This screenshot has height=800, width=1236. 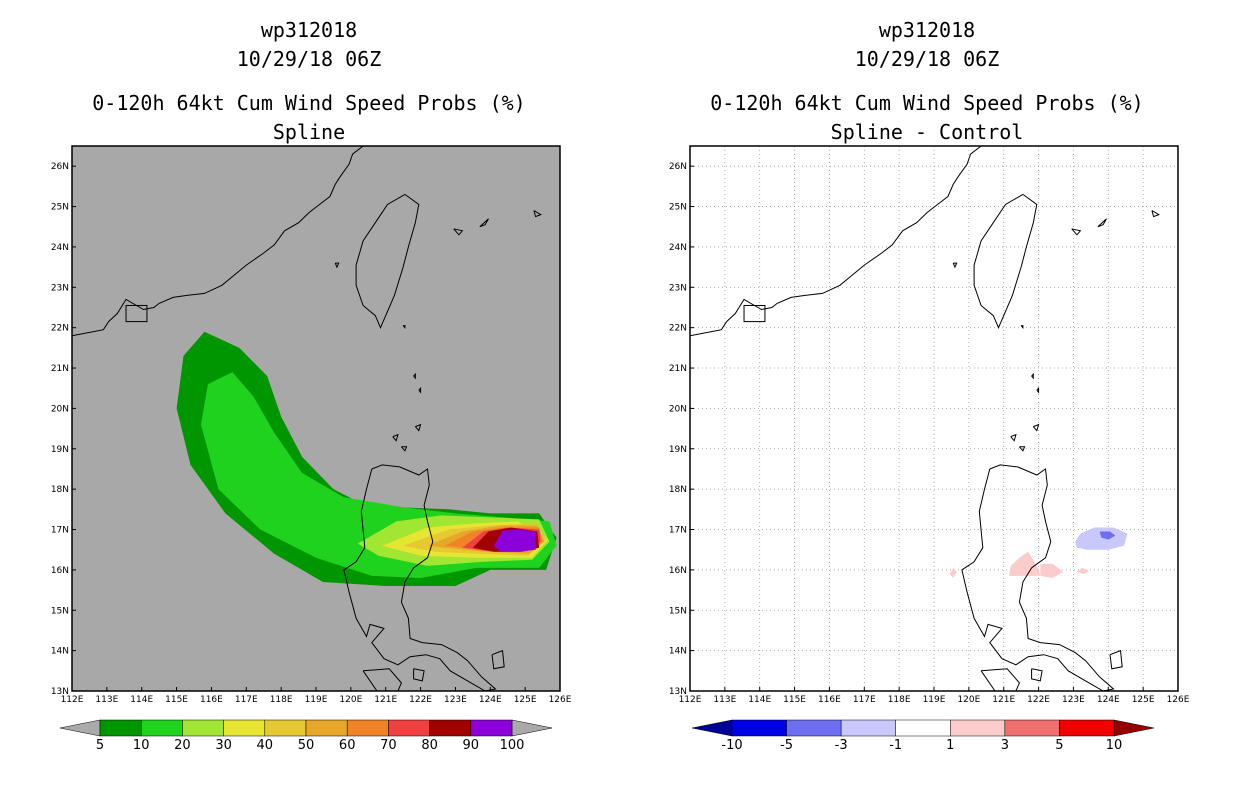 I want to click on y-tick-label: 19N, so click(x=60, y=450).